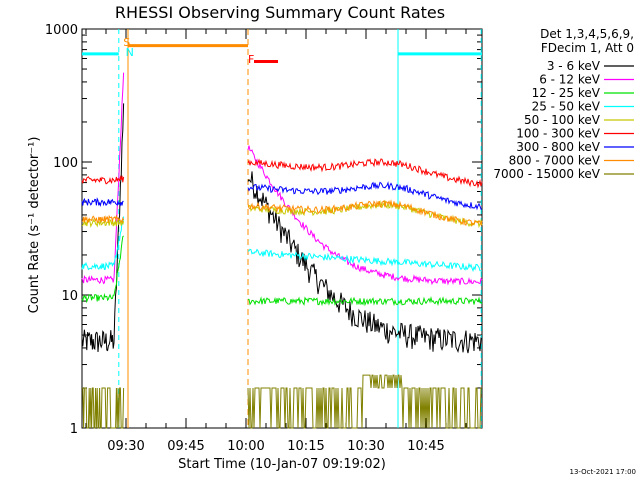  Describe the element at coordinates (245, 446) in the screenshot. I see `x-tick-label: 10:00` at that location.